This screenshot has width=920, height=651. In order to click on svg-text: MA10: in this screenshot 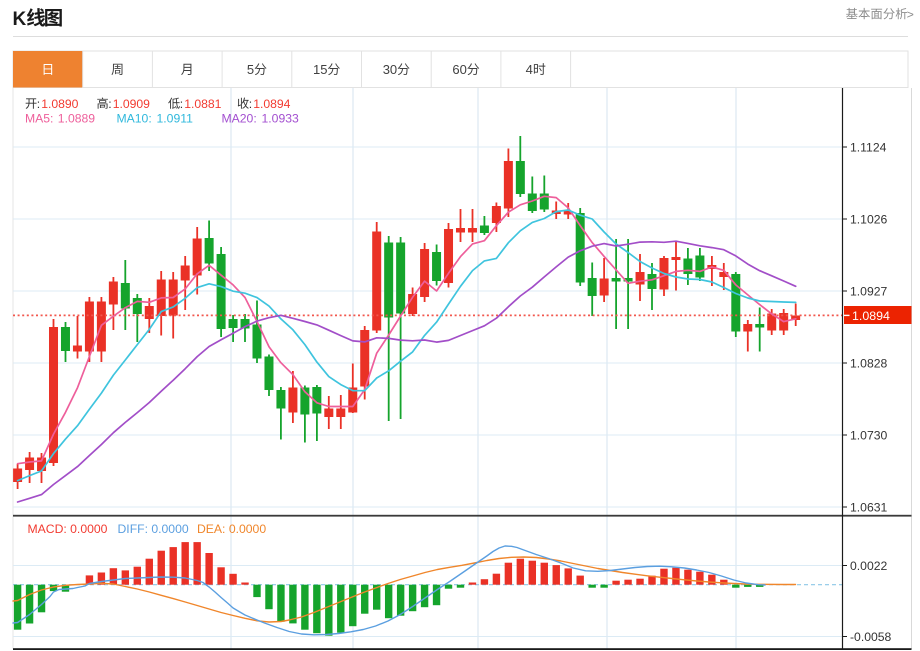, I will do `click(134, 118)`.